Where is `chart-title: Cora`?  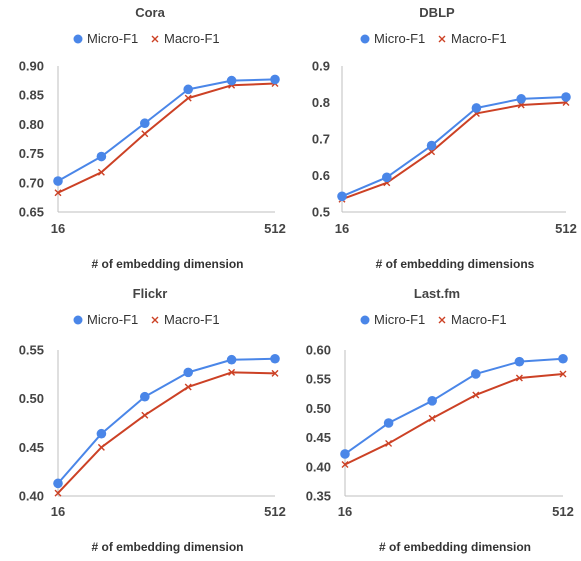
chart-title: Cora is located at coordinates (150, 12).